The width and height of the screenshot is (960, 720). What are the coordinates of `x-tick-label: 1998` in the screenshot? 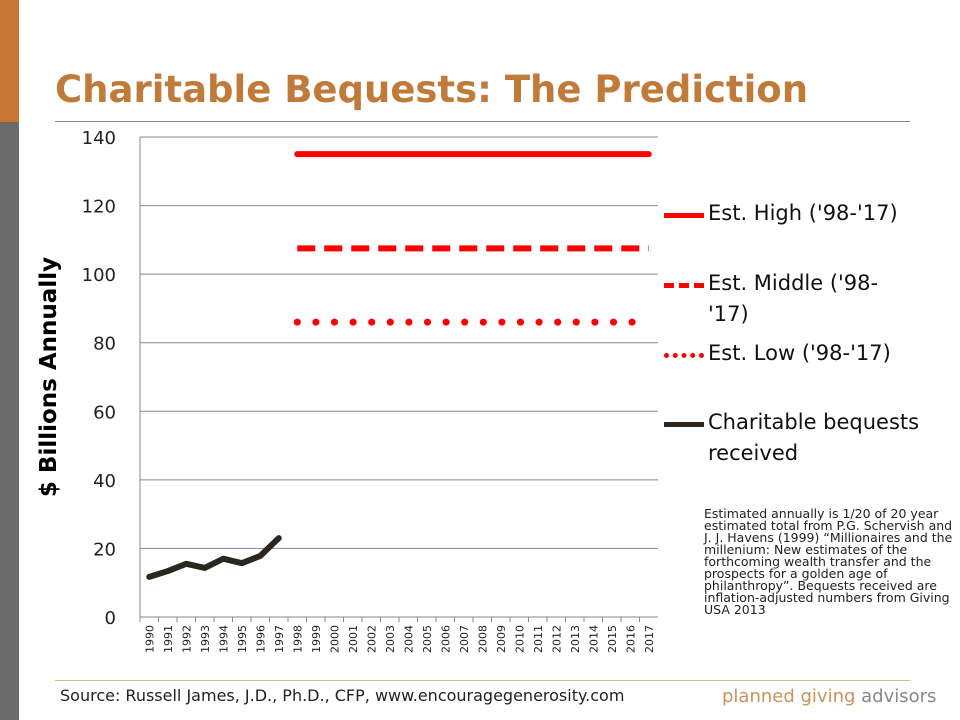 It's located at (297, 639).